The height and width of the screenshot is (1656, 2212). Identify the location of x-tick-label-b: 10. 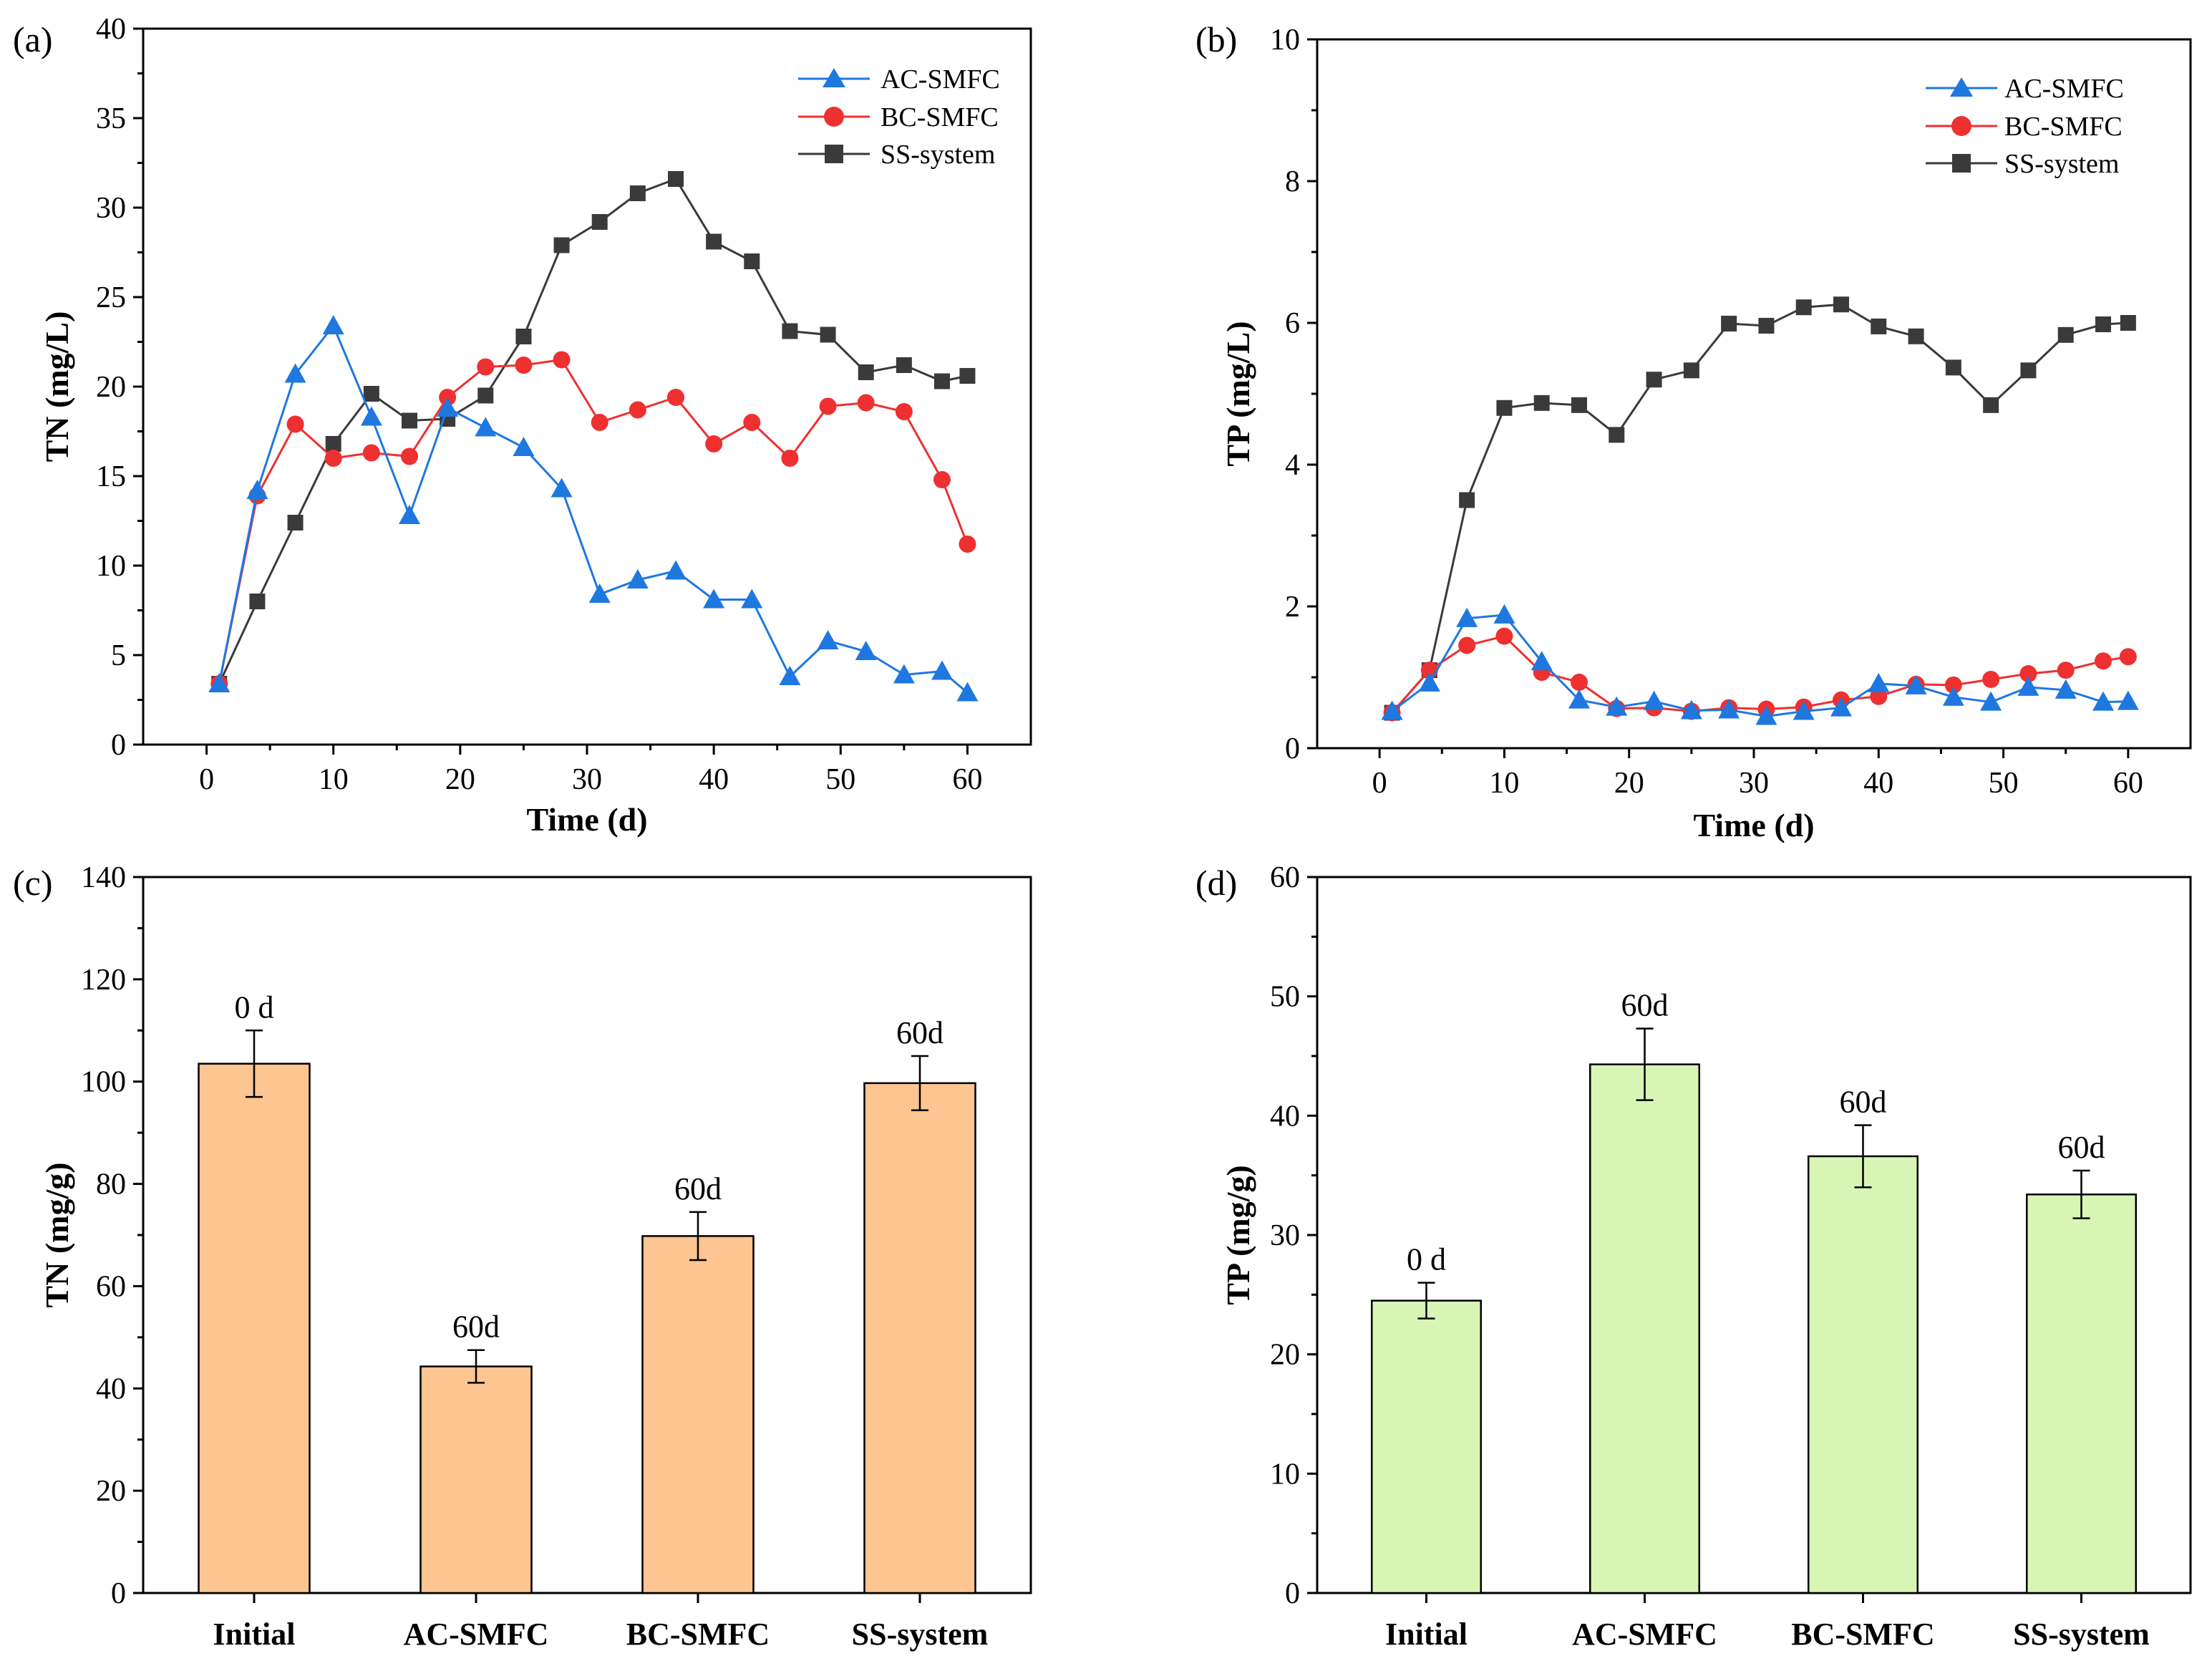
(1504, 784).